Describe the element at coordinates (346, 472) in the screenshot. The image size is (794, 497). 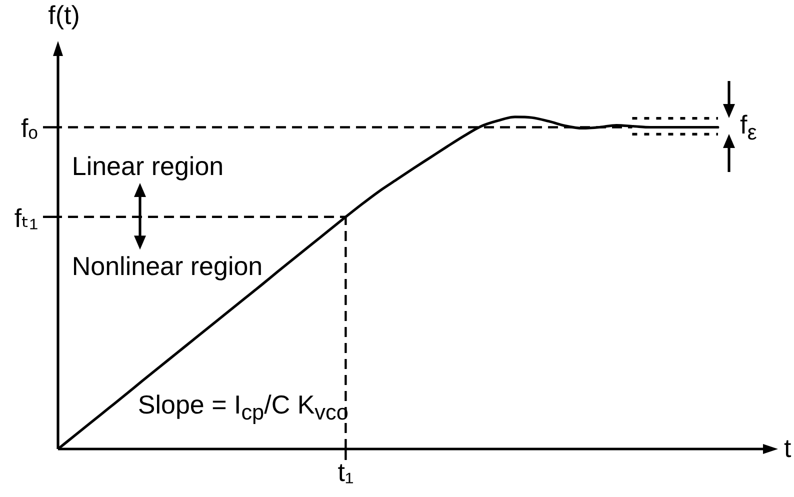
I see `text: t₁` at that location.